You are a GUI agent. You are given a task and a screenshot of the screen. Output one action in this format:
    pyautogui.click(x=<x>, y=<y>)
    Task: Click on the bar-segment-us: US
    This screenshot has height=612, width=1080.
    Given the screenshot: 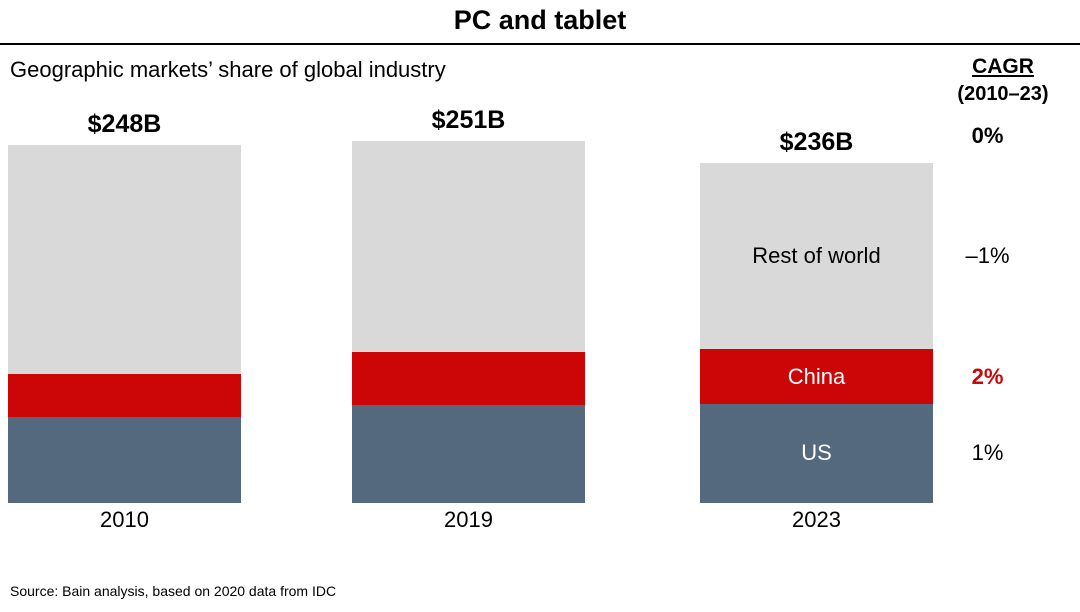 What is the action you would take?
    pyautogui.click(x=816, y=453)
    